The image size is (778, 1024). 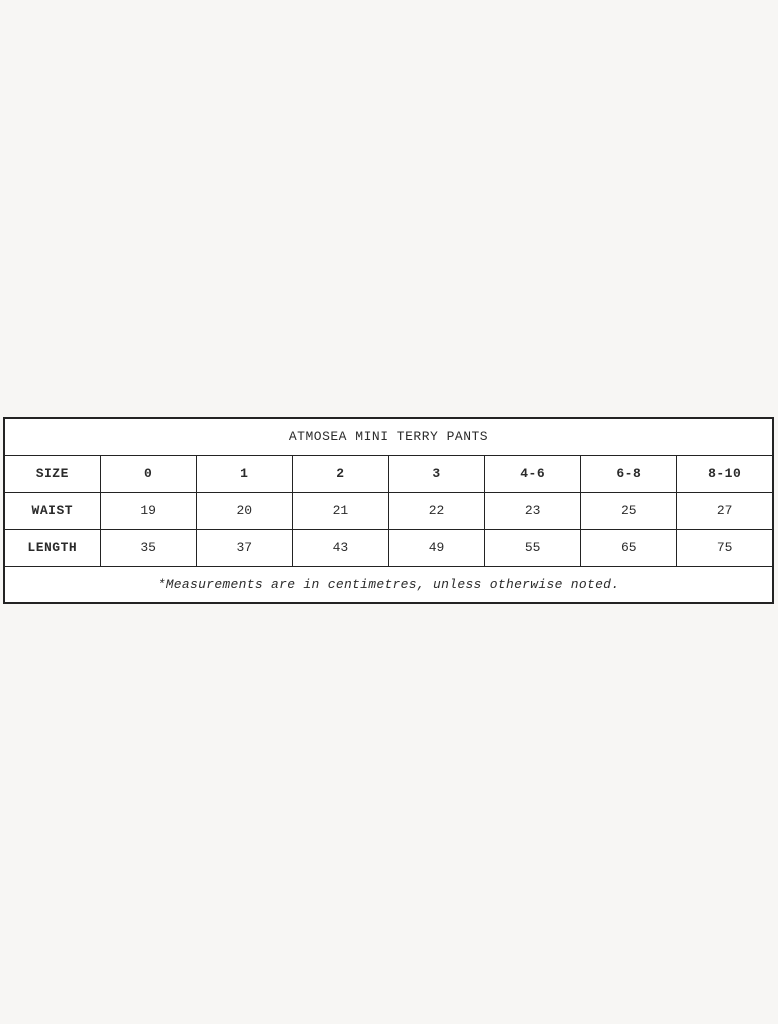 I want to click on table-row-length: LENGTH 35 37 43 49 55 65 75, so click(x=388, y=547).